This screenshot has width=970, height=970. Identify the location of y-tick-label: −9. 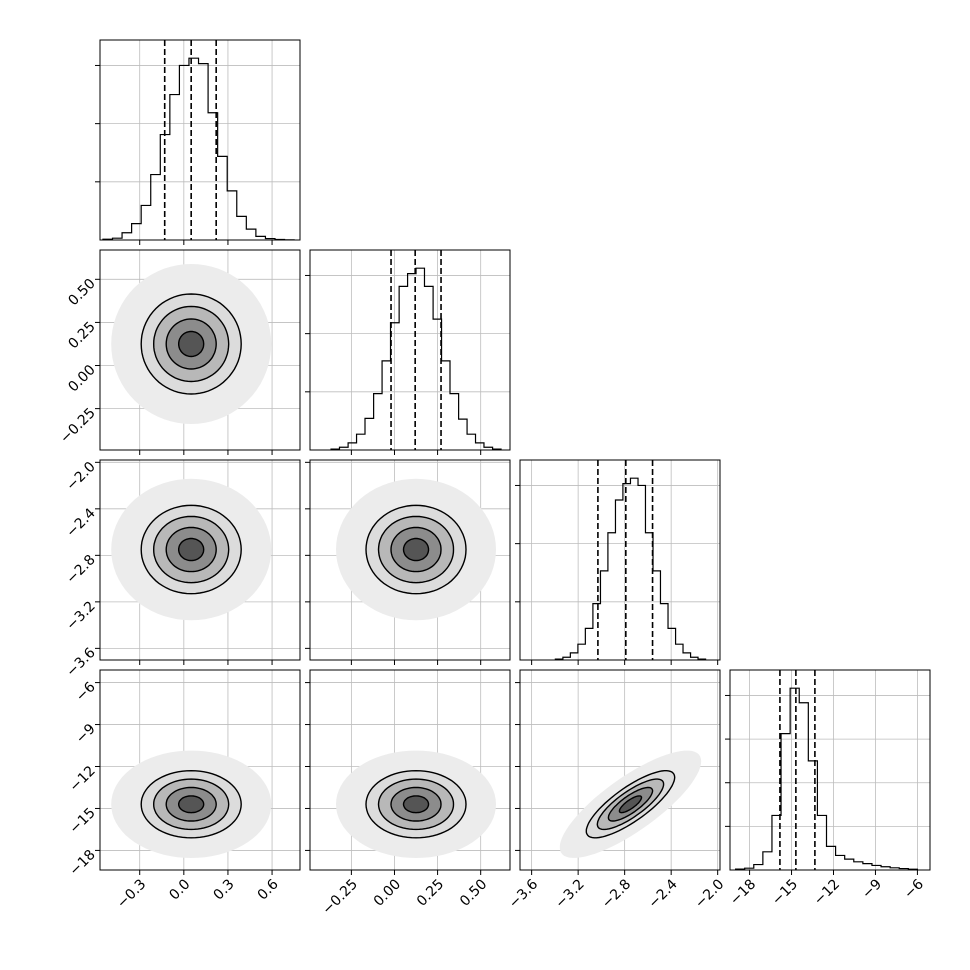
(86, 734).